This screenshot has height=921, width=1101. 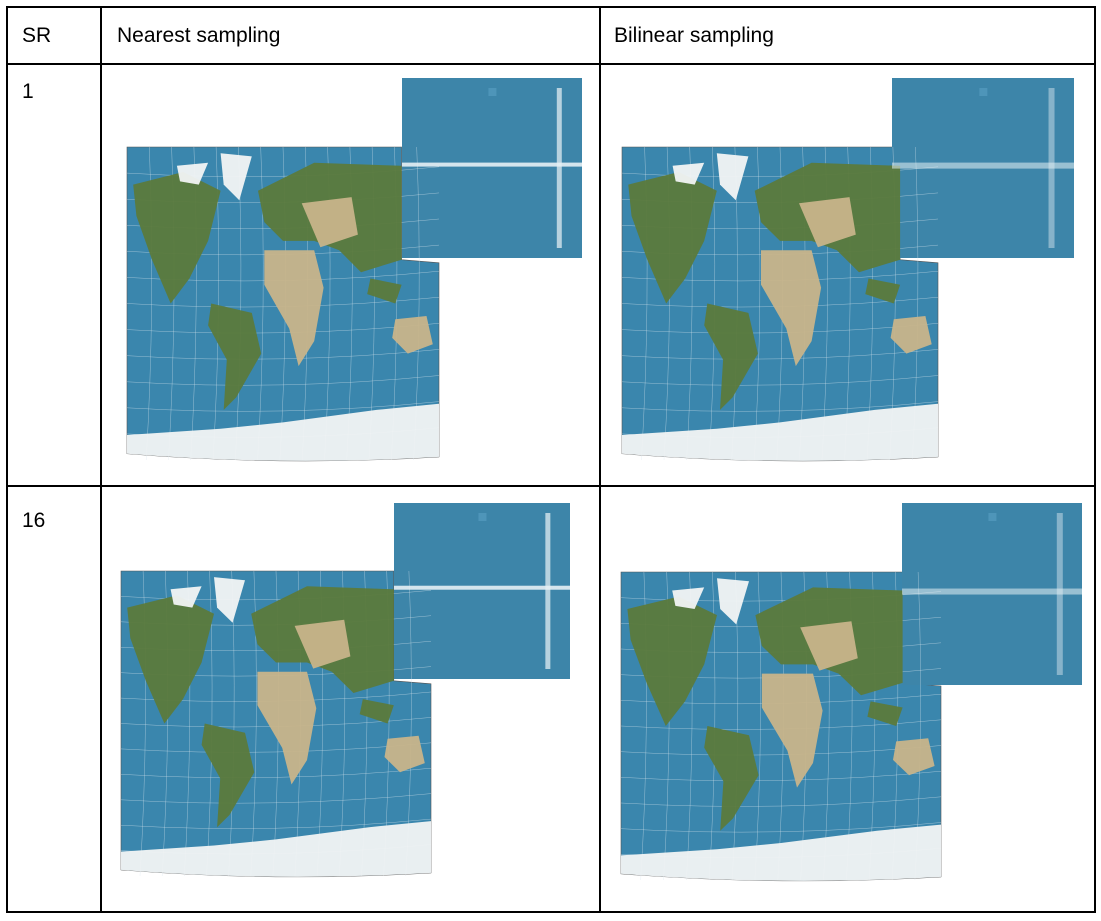 What do you see at coordinates (34, 520) in the screenshot?
I see `row-label-sr-16: 16` at bounding box center [34, 520].